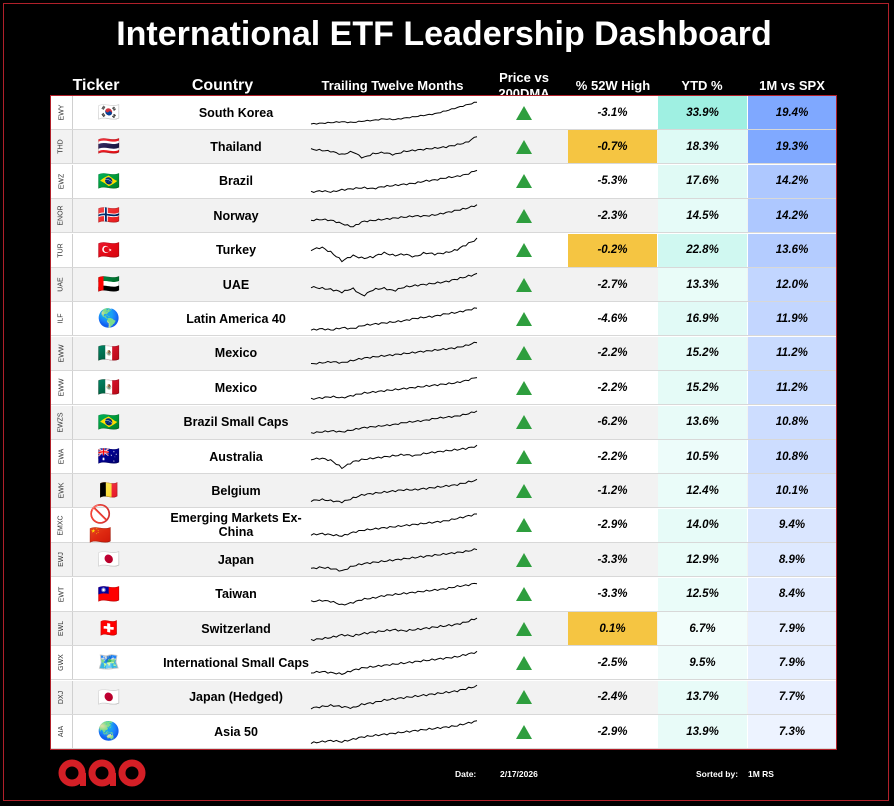 This screenshot has height=806, width=894. Describe the element at coordinates (702, 181) in the screenshot. I see `ytd-pct: 17.6%` at that location.